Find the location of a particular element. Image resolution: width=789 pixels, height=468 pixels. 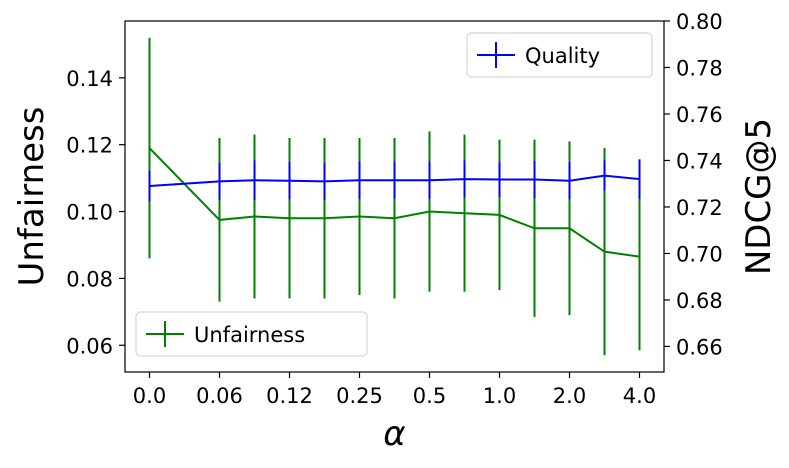

y-left-tick-label: 0.10 is located at coordinates (89, 213).